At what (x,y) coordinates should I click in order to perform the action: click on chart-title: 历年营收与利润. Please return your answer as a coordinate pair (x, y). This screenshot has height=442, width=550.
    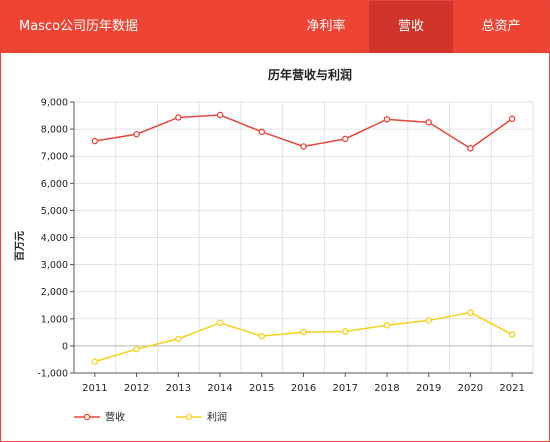
    Looking at the image, I should click on (310, 74).